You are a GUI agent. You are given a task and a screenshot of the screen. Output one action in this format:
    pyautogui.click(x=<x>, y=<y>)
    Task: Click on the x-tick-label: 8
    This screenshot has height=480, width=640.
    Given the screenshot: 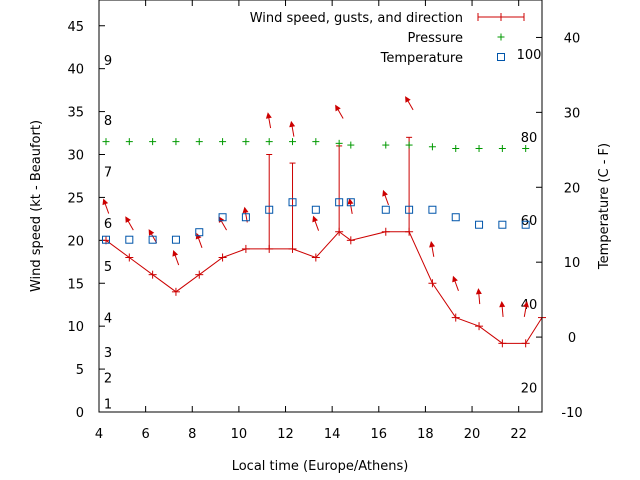 What is the action you would take?
    pyautogui.click(x=192, y=434)
    